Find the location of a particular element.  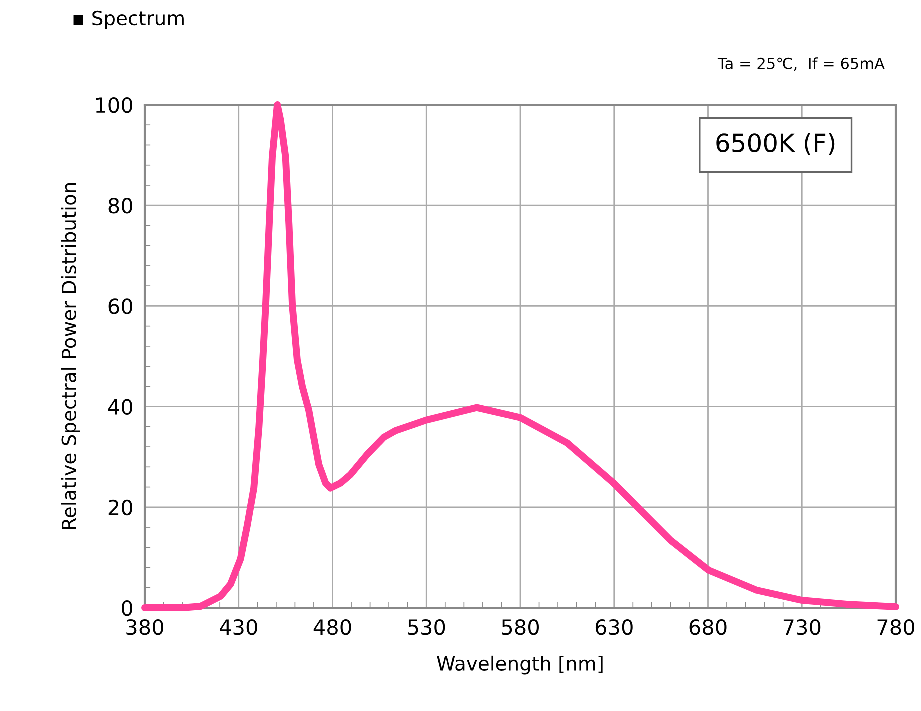

x-tick-label: 730 is located at coordinates (802, 627).